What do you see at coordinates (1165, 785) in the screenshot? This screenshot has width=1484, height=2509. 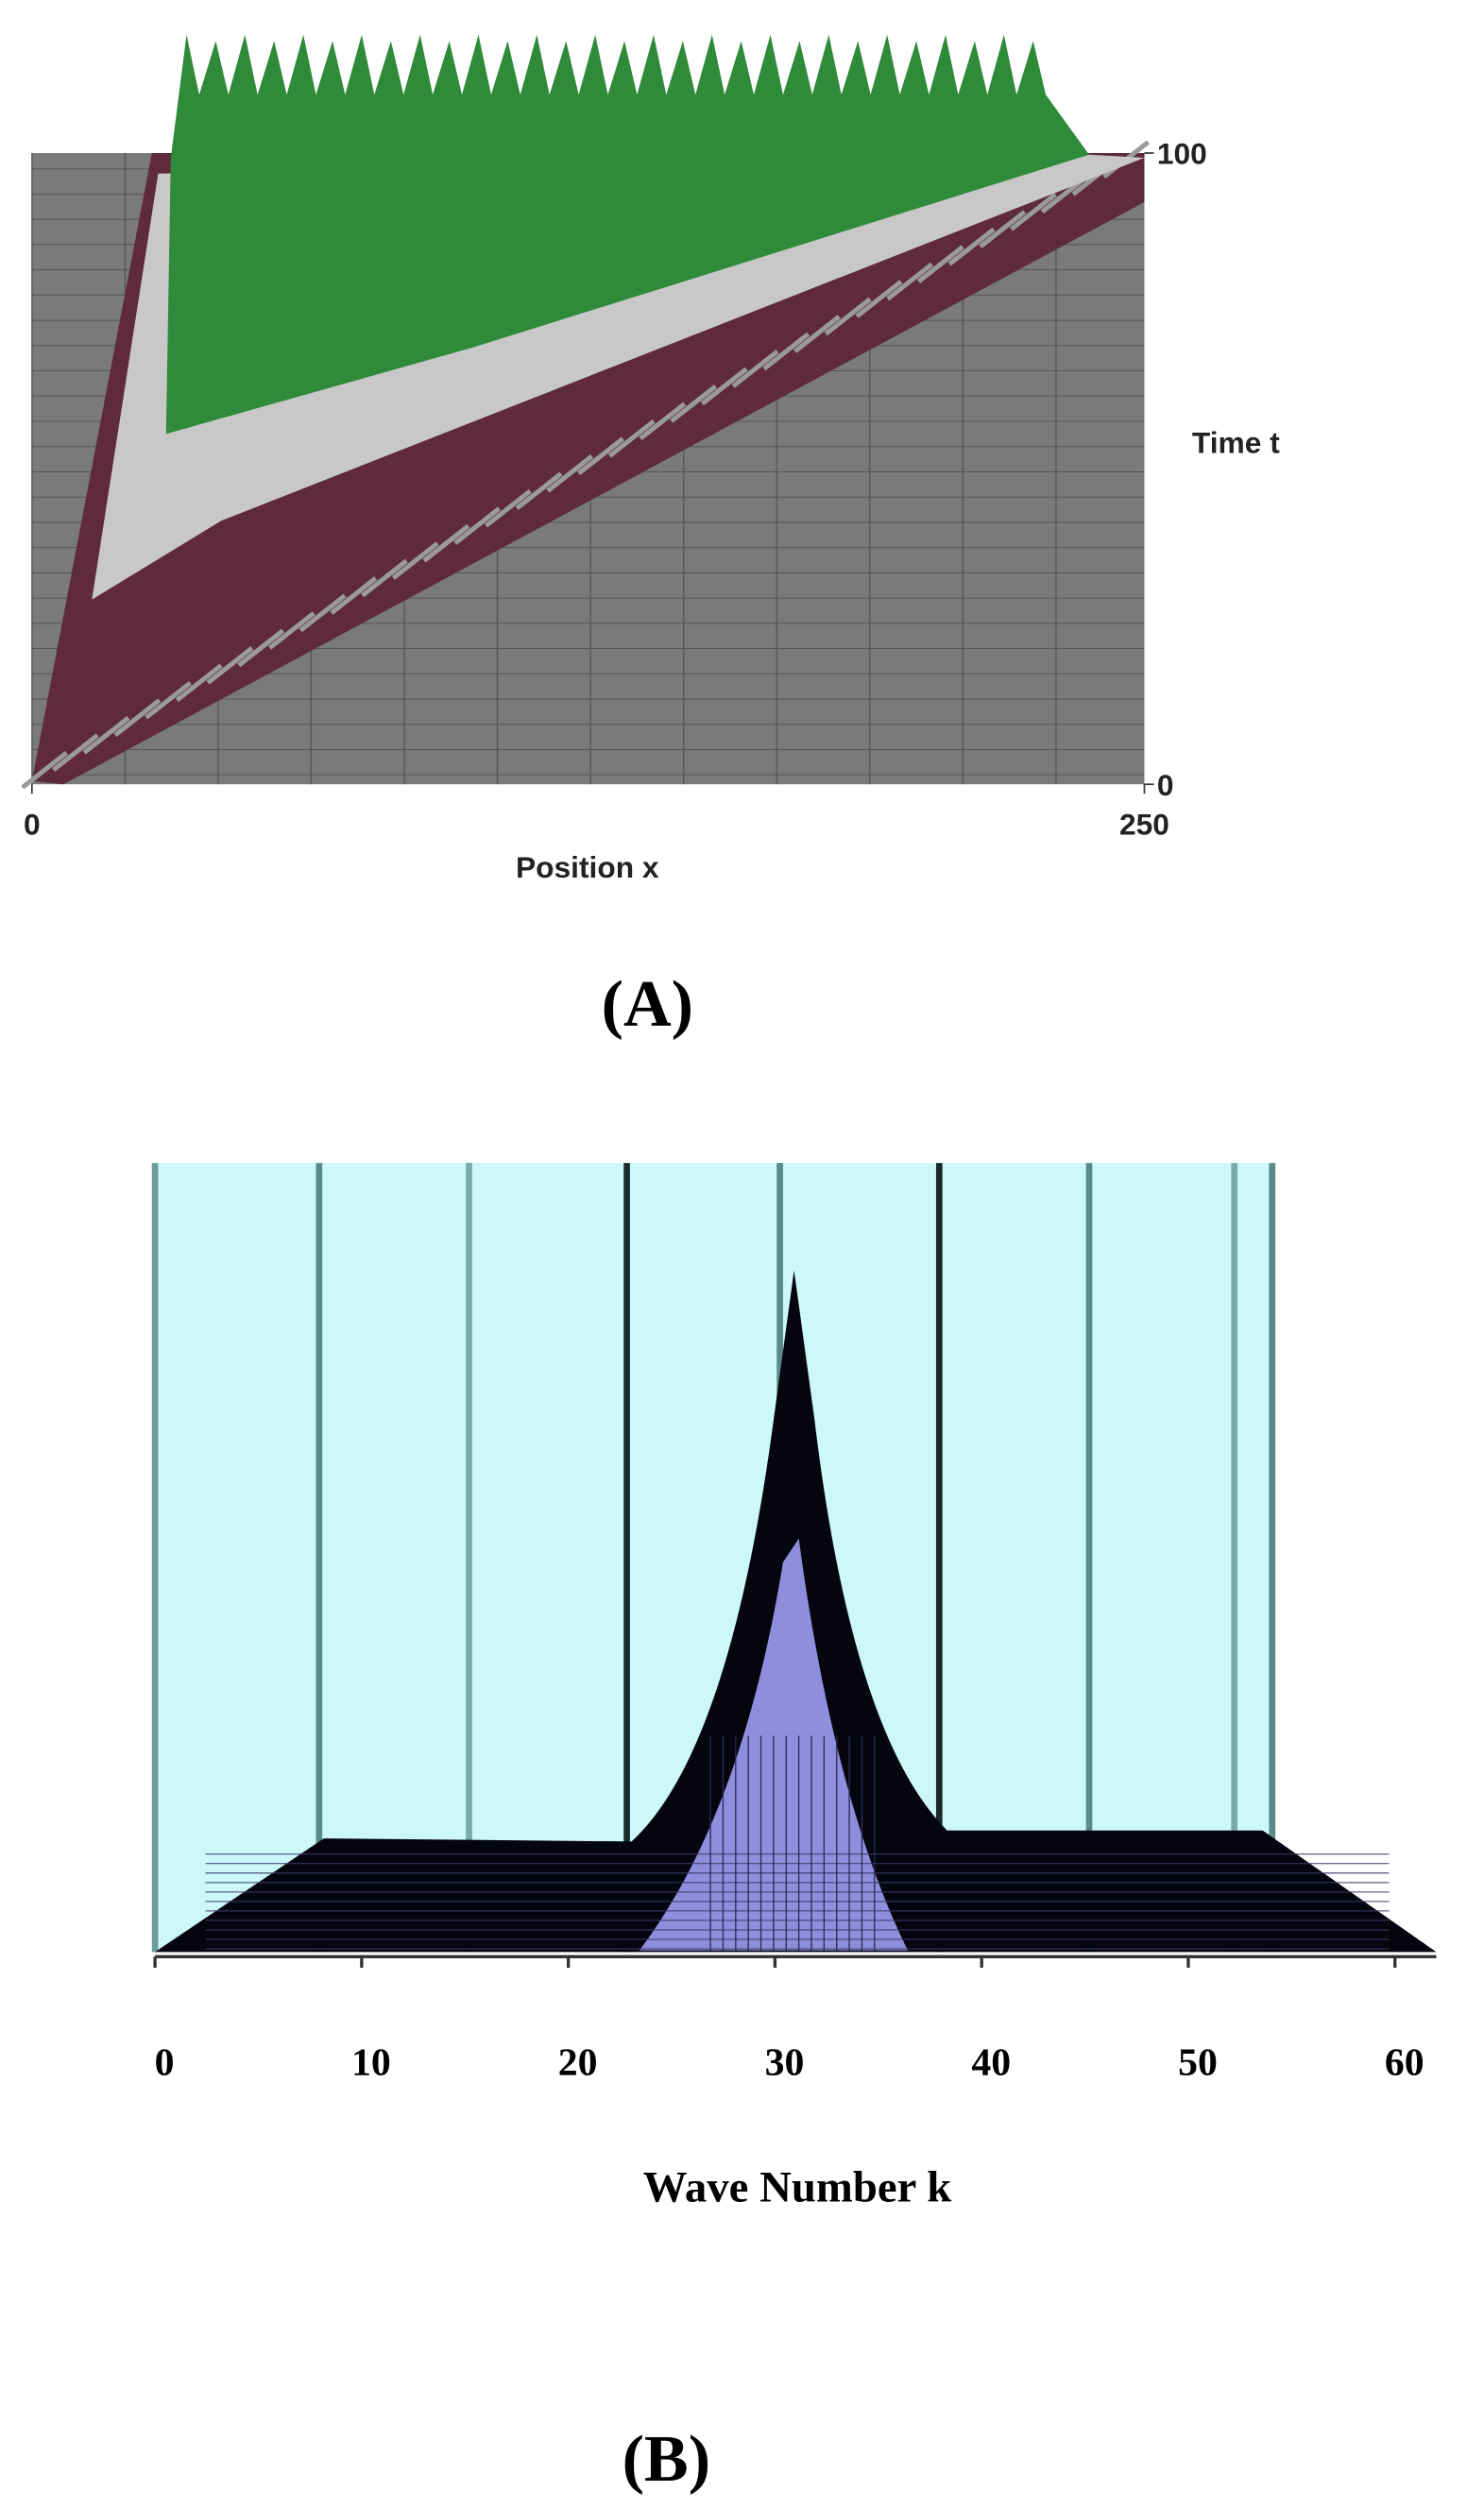 I see `y-tick-label: 0` at bounding box center [1165, 785].